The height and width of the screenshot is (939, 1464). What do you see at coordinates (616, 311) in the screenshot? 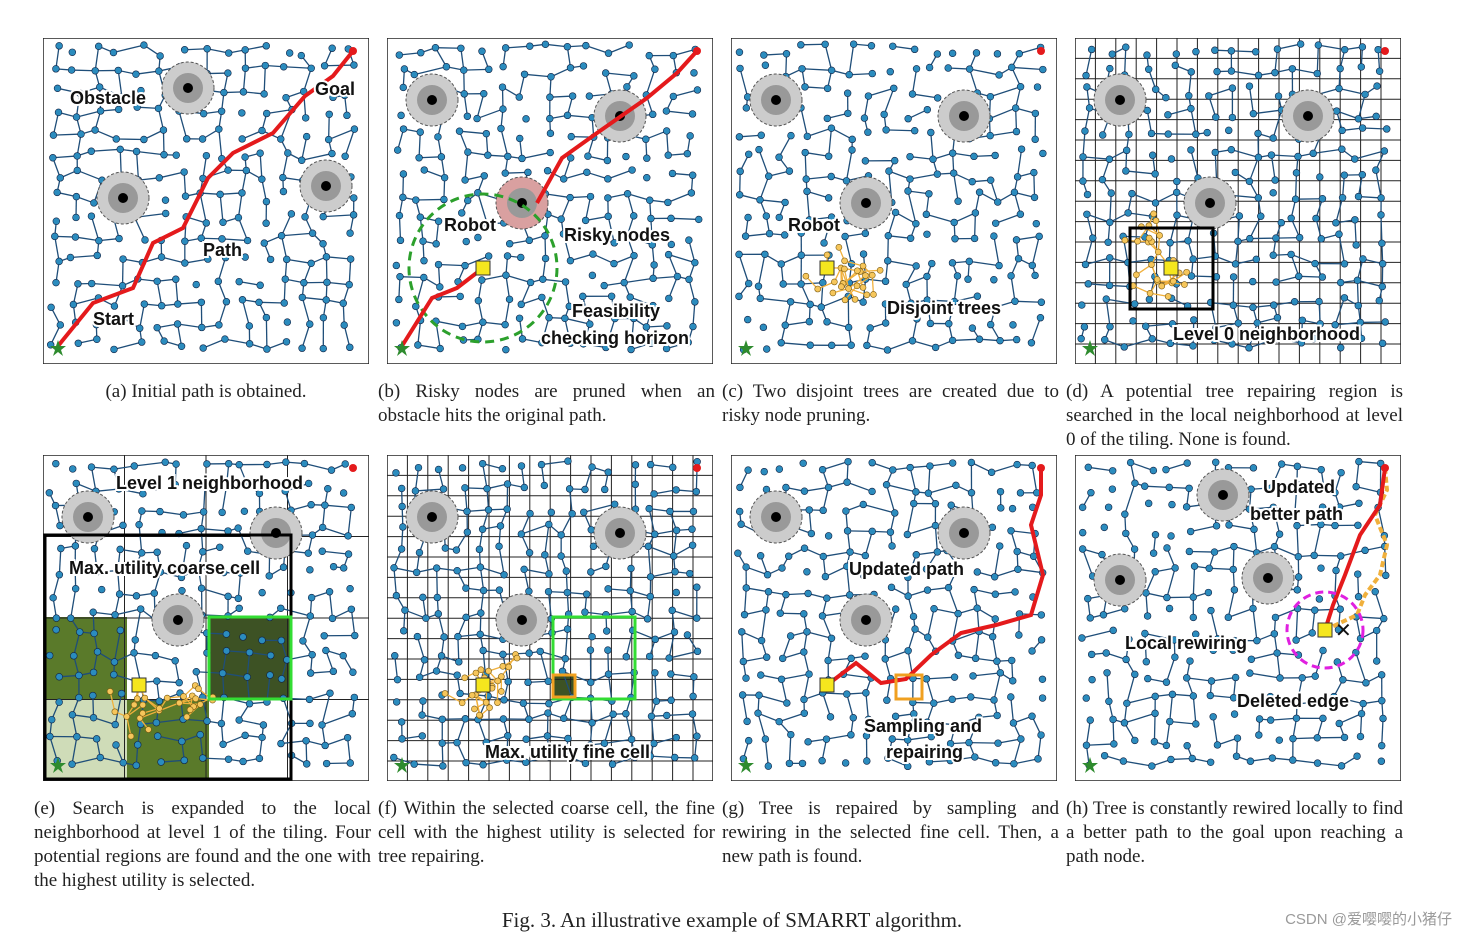
I see `label-feasibility: Feasibility` at bounding box center [616, 311].